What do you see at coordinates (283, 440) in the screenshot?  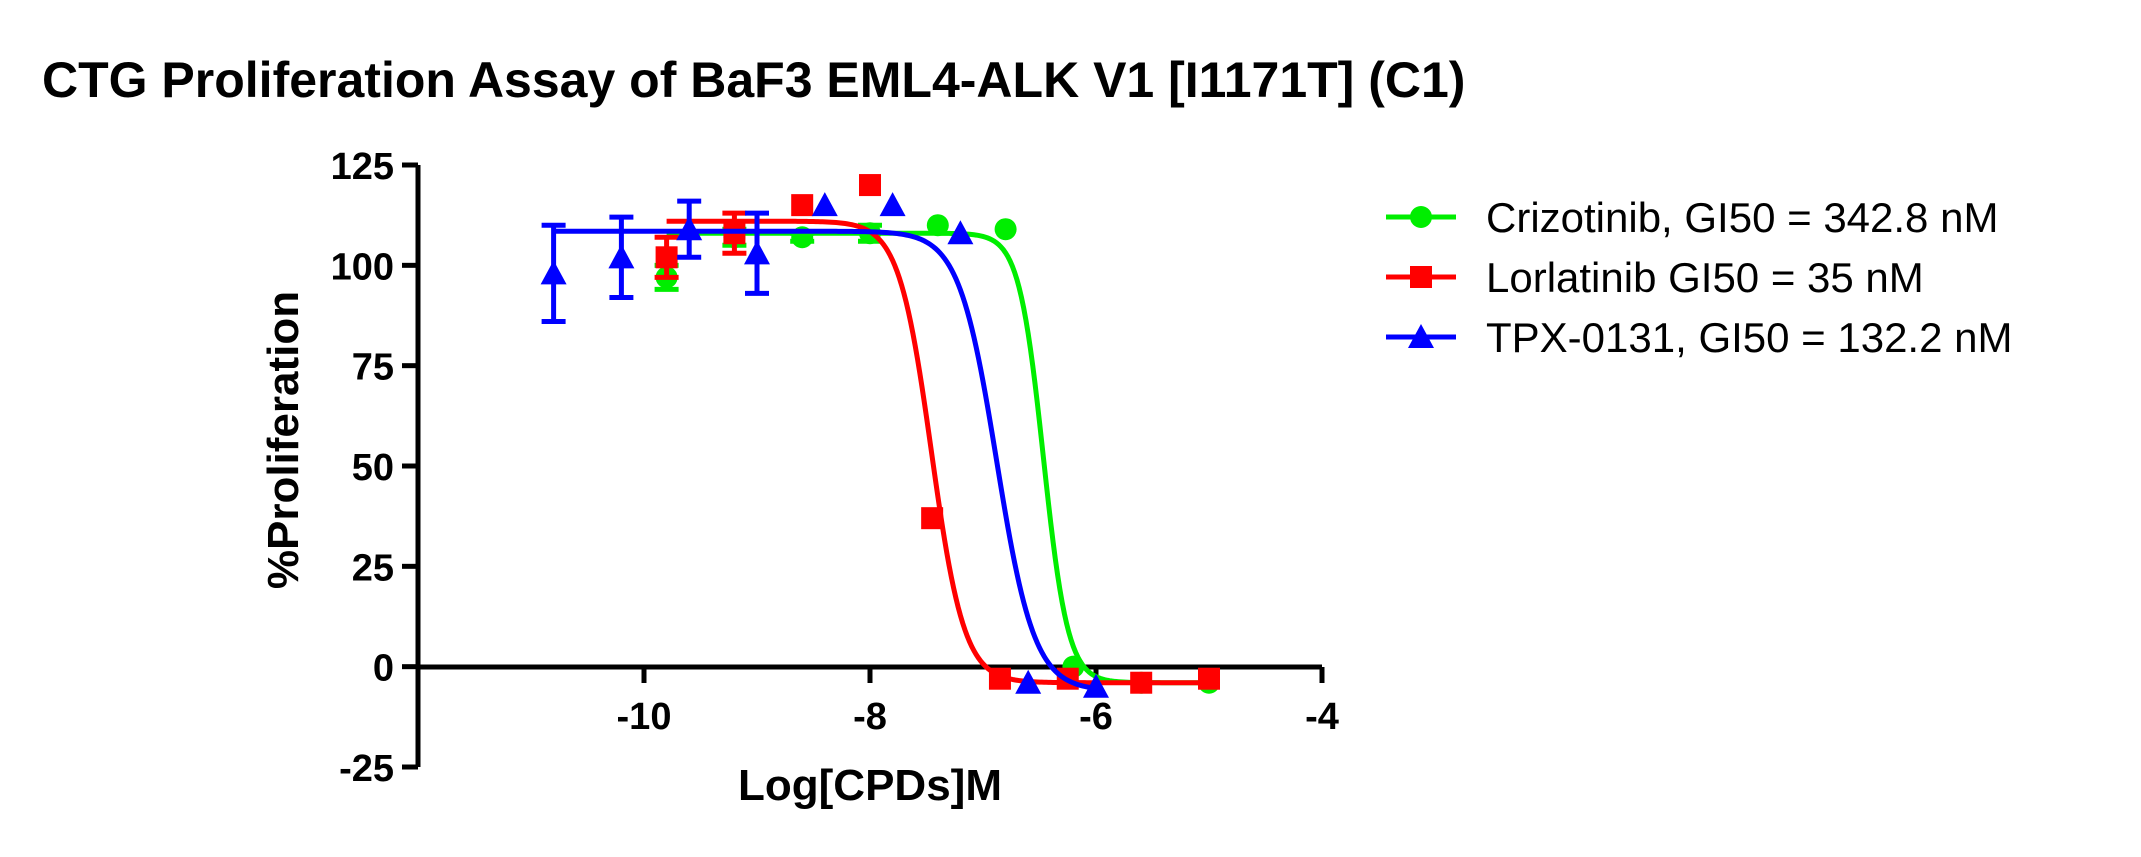 I see `y-axis-label: %Proliferation` at bounding box center [283, 440].